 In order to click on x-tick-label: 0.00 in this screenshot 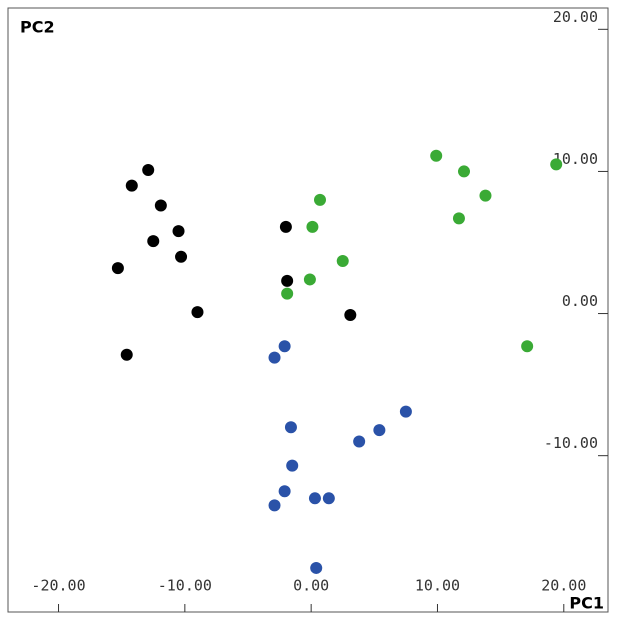, I will do `click(311, 586)`.